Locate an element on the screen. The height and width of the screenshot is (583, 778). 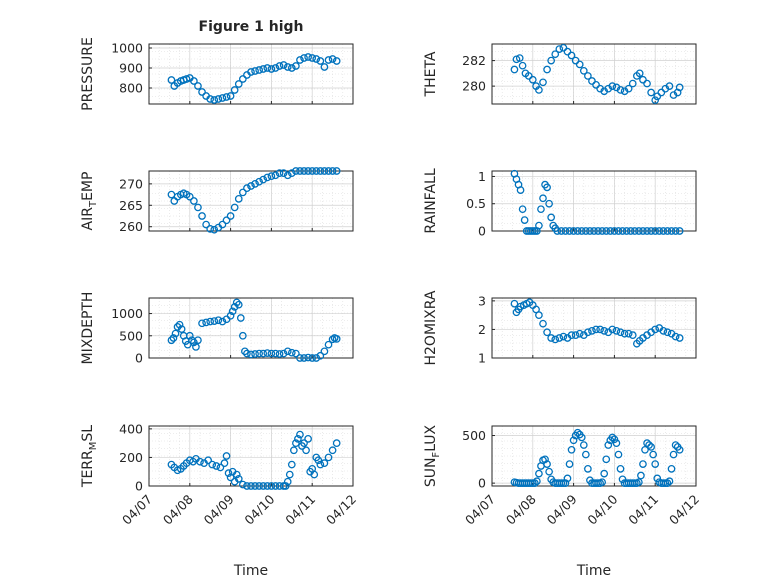
y-tick-label: 0 is located at coordinates (482, 231).